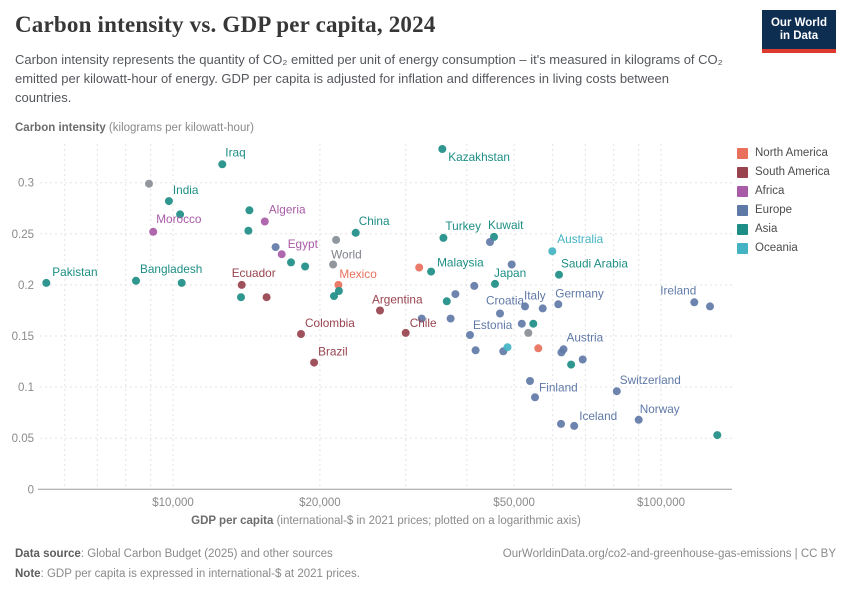 This screenshot has width=850, height=600. Describe the element at coordinates (798, 23) in the screenshot. I see `owid-logo-line1: Our World` at that location.